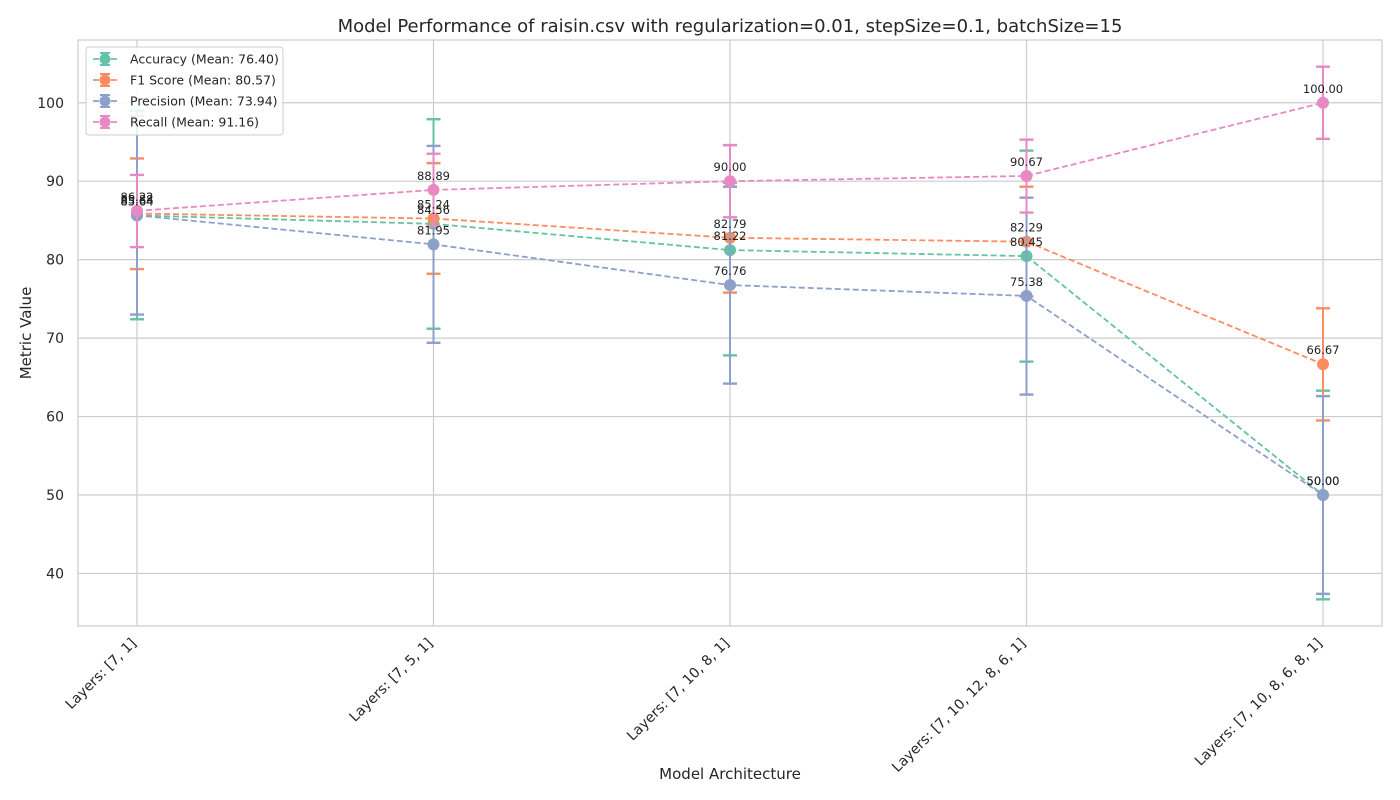 The width and height of the screenshot is (1400, 800). I want to click on data-label: 81.95, so click(433, 230).